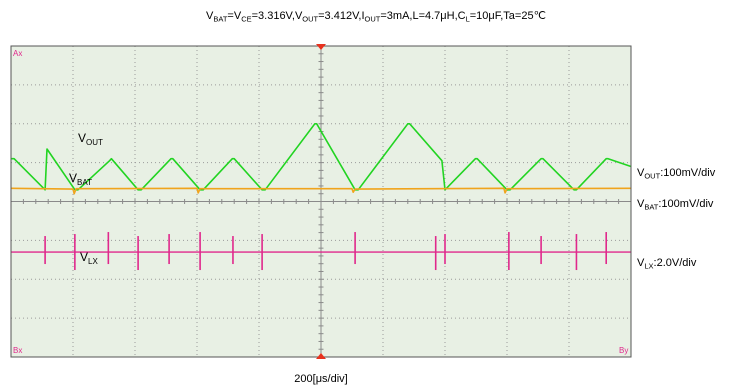 Image resolution: width=753 pixels, height=392 pixels. Describe the element at coordinates (84, 182) in the screenshot. I see `label-sub: BAT` at that location.